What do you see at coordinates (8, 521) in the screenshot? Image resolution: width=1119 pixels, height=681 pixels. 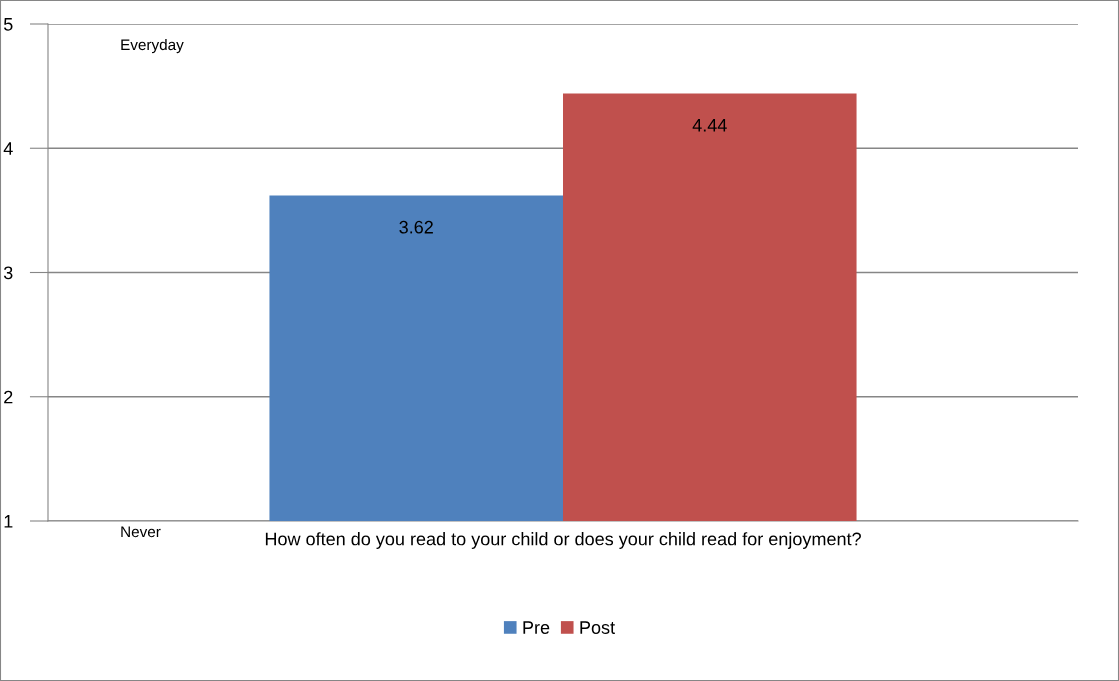 I see `y-tick-label: 1` at bounding box center [8, 521].